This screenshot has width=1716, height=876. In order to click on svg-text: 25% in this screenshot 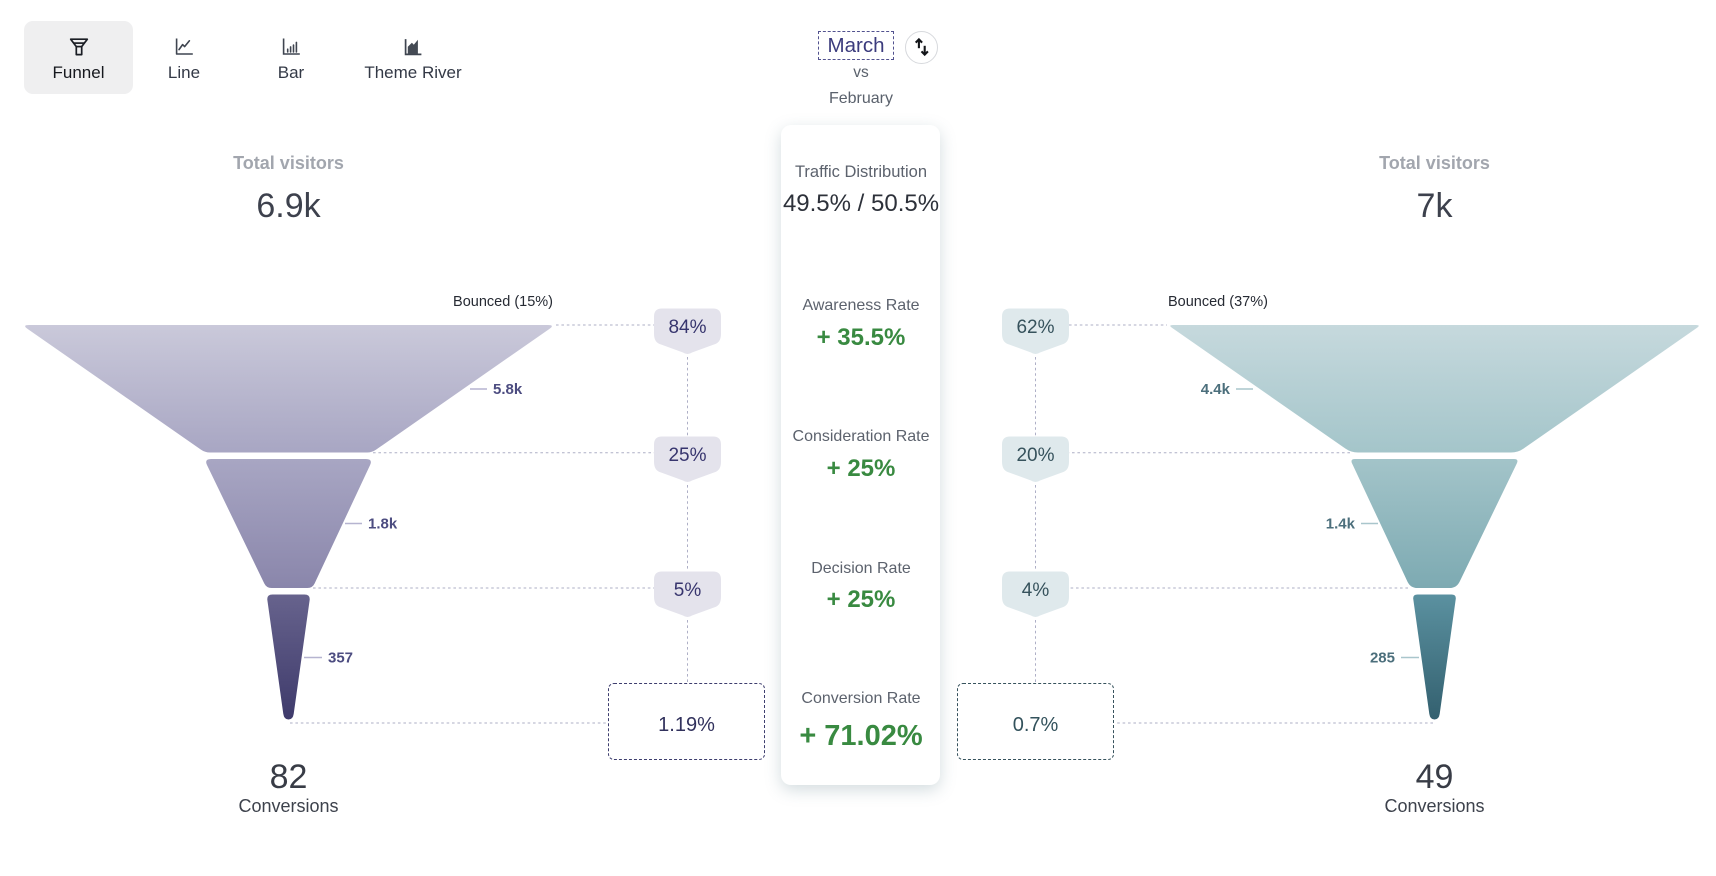, I will do `click(687, 455)`.